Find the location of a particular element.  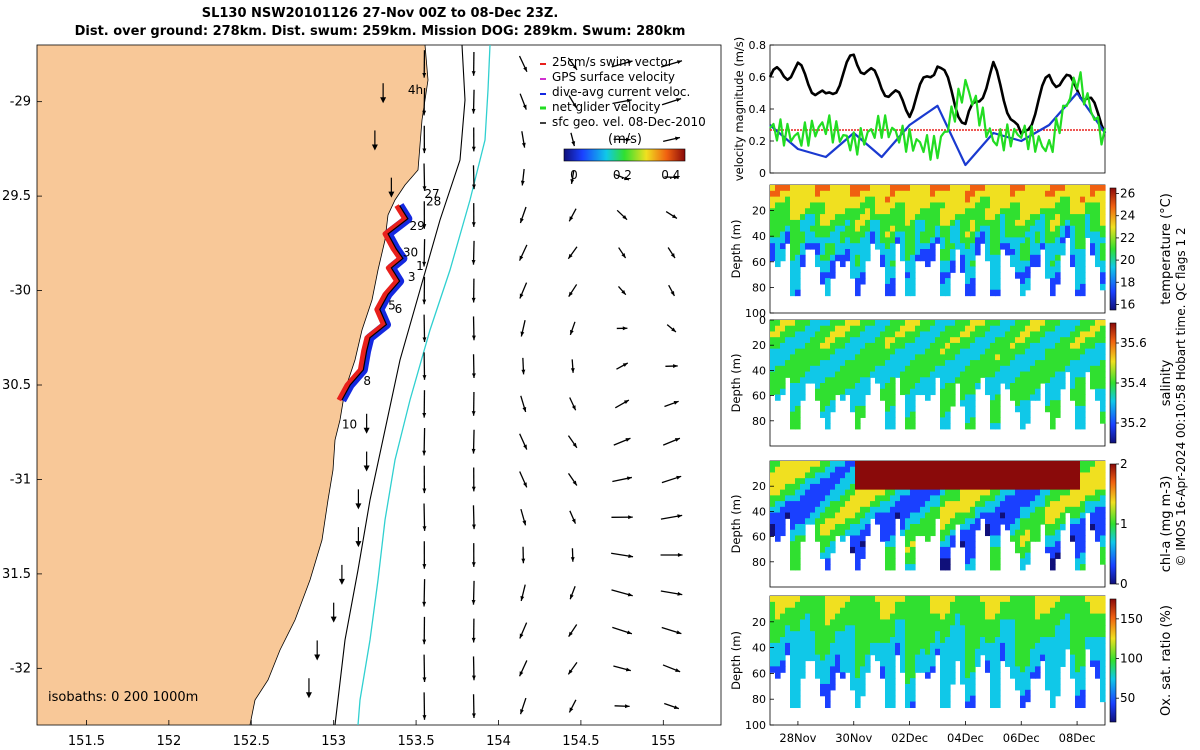

glider-track is located at coordinates (374, 303).